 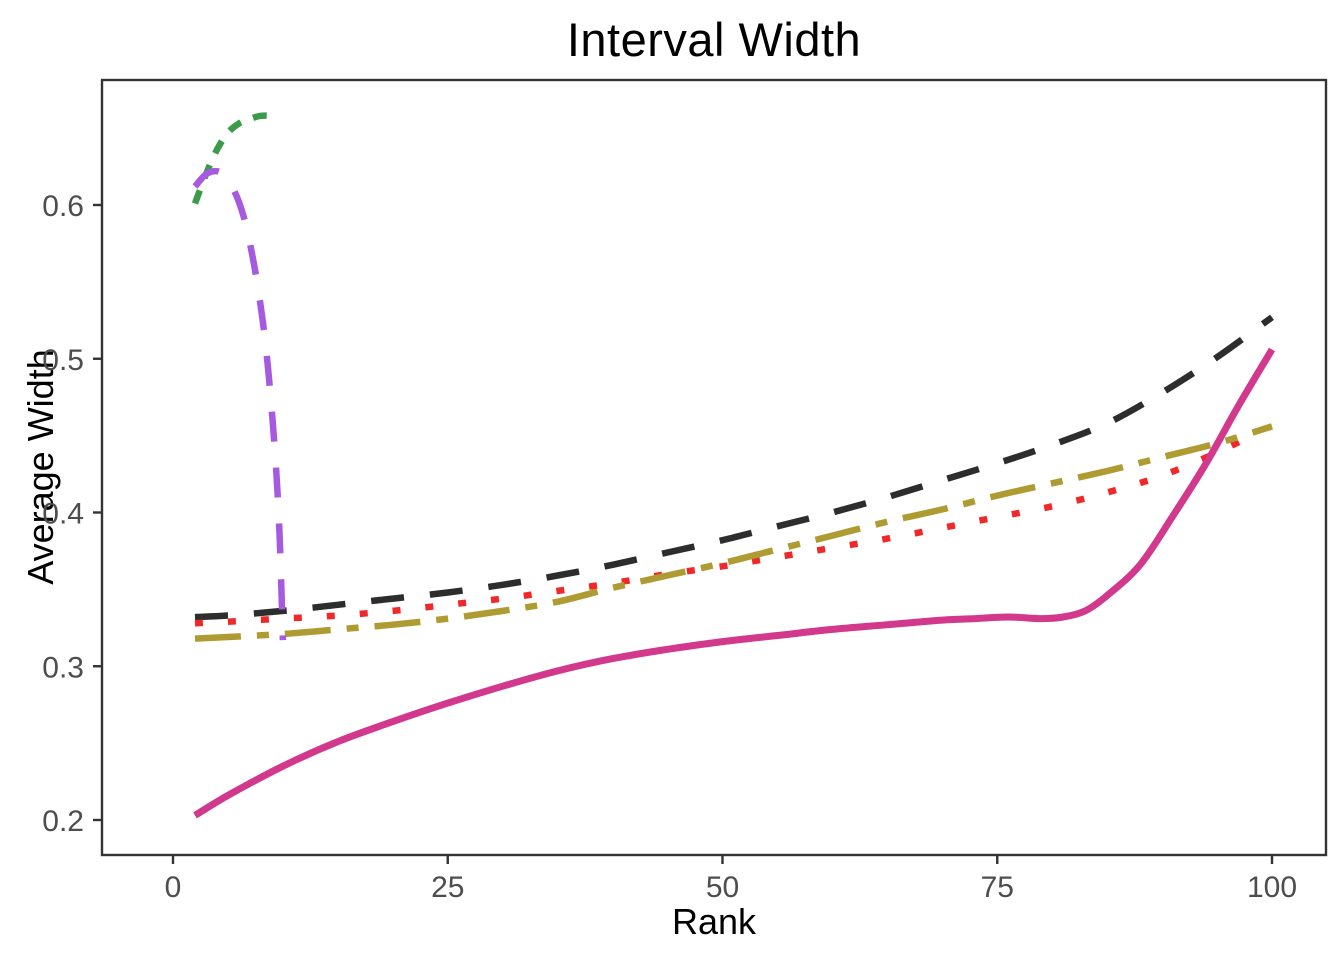 What do you see at coordinates (447, 887) in the screenshot?
I see `x-tick-label: 25` at bounding box center [447, 887].